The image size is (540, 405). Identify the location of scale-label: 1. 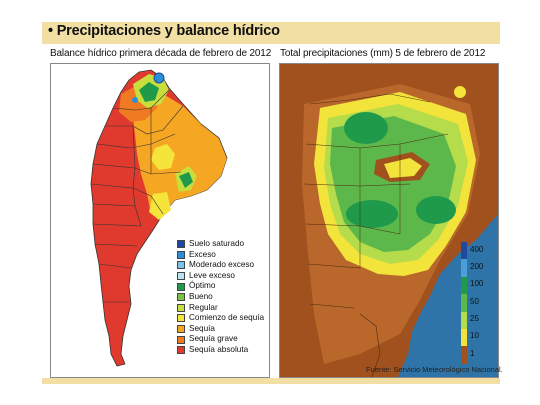
(472, 353).